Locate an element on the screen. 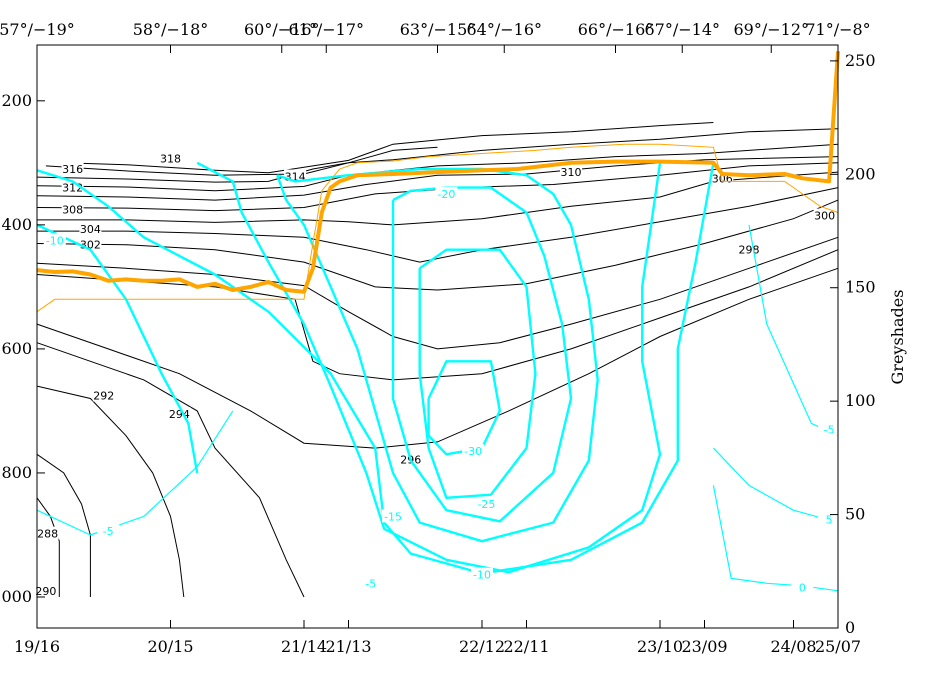  isentrope-label: 290 is located at coordinates (45, 591).